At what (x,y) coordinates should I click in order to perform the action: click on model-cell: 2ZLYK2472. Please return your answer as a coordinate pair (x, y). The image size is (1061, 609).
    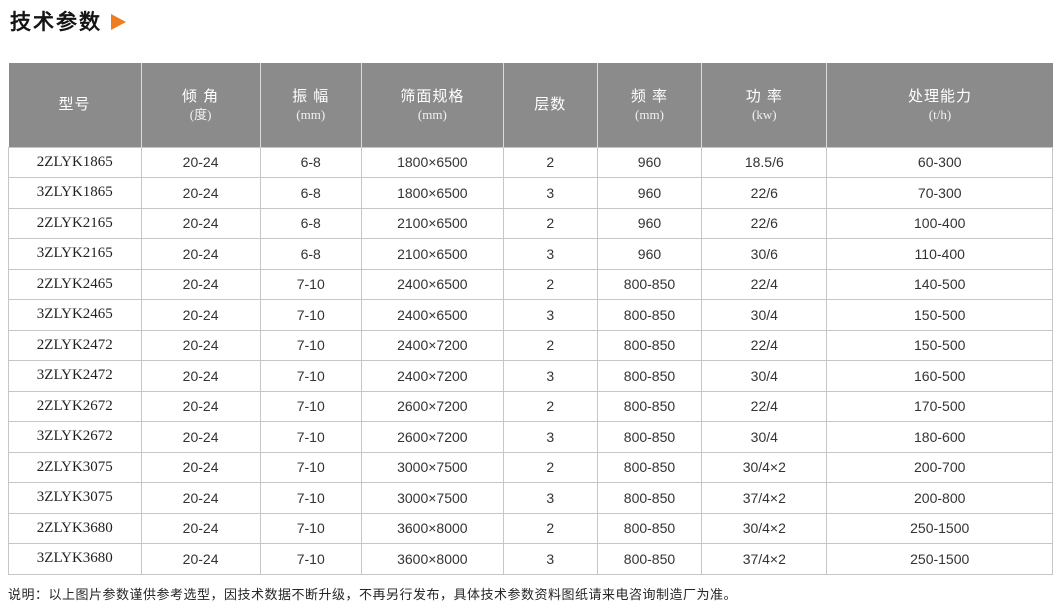
    Looking at the image, I should click on (75, 345).